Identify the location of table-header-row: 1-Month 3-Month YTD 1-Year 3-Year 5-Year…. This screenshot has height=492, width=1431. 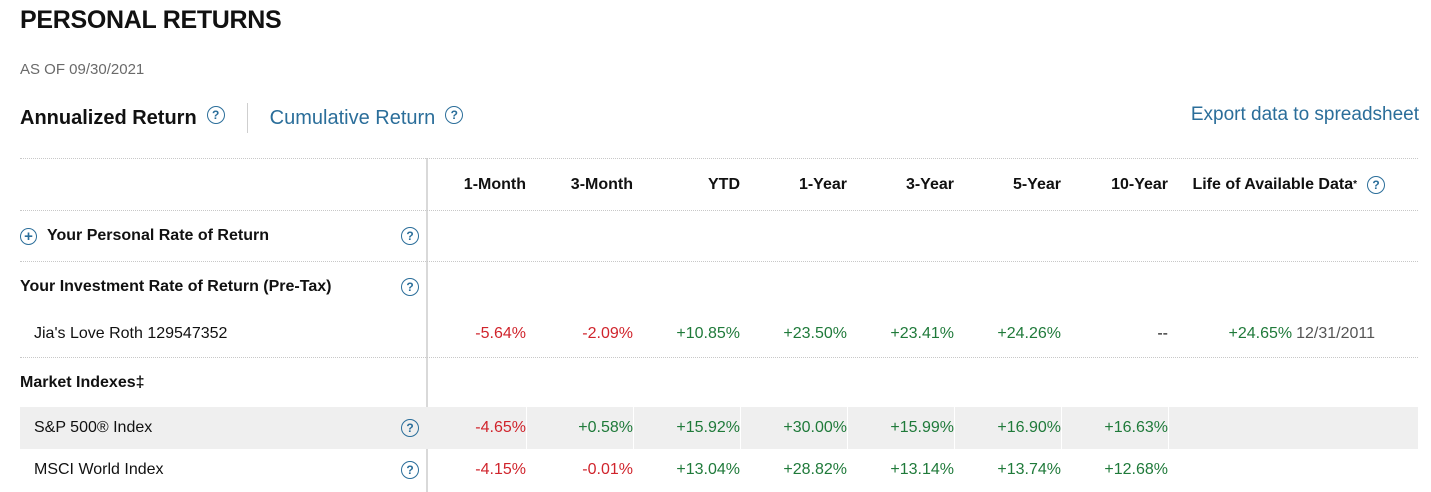
(719, 184).